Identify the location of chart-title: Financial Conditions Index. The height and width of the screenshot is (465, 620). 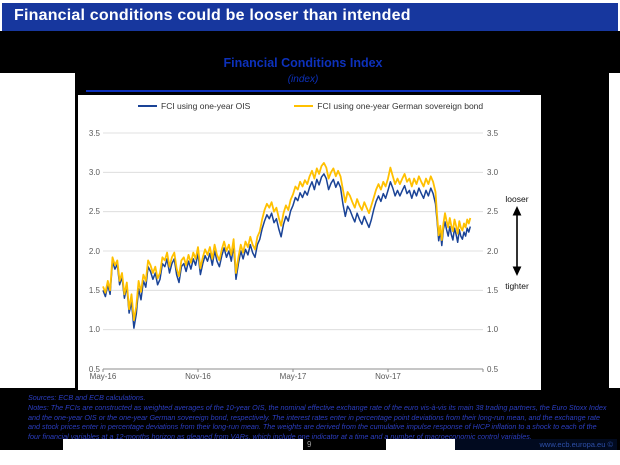
(303, 63).